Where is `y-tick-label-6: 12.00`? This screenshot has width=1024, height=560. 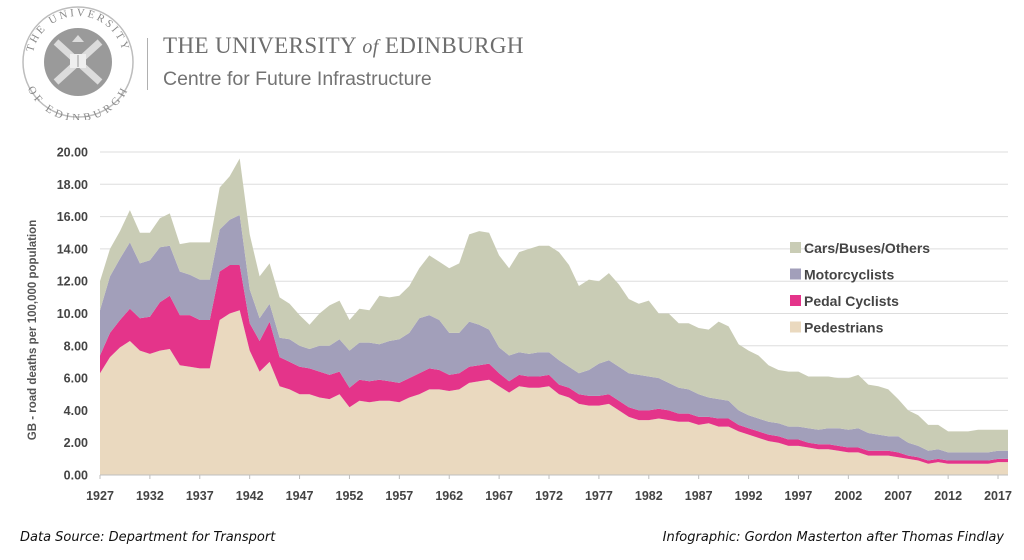
y-tick-label-6: 12.00 is located at coordinates (72, 282).